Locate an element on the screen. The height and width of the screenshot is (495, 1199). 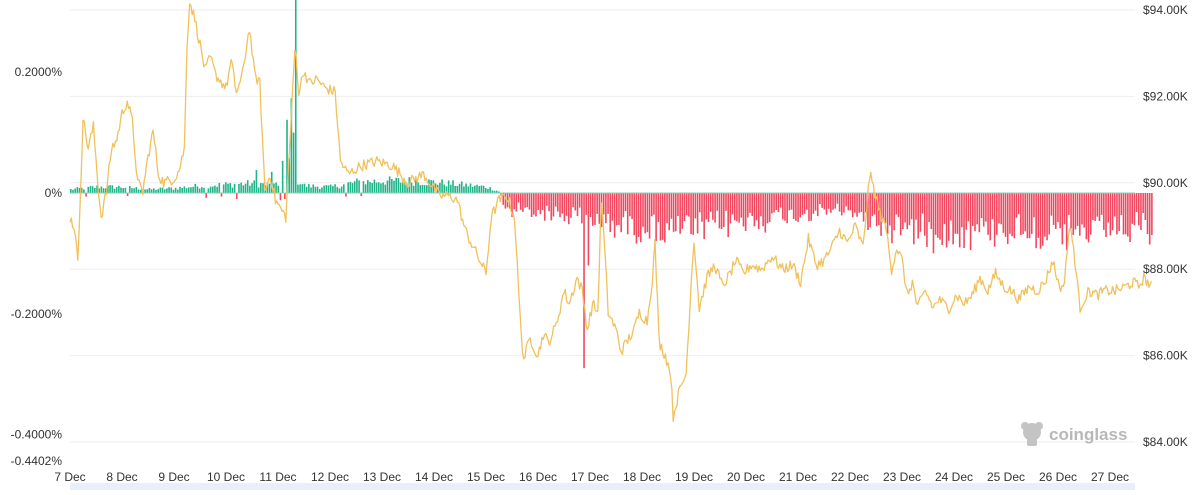
right-axis-tick-label: $94.00K is located at coordinates (1165, 10).